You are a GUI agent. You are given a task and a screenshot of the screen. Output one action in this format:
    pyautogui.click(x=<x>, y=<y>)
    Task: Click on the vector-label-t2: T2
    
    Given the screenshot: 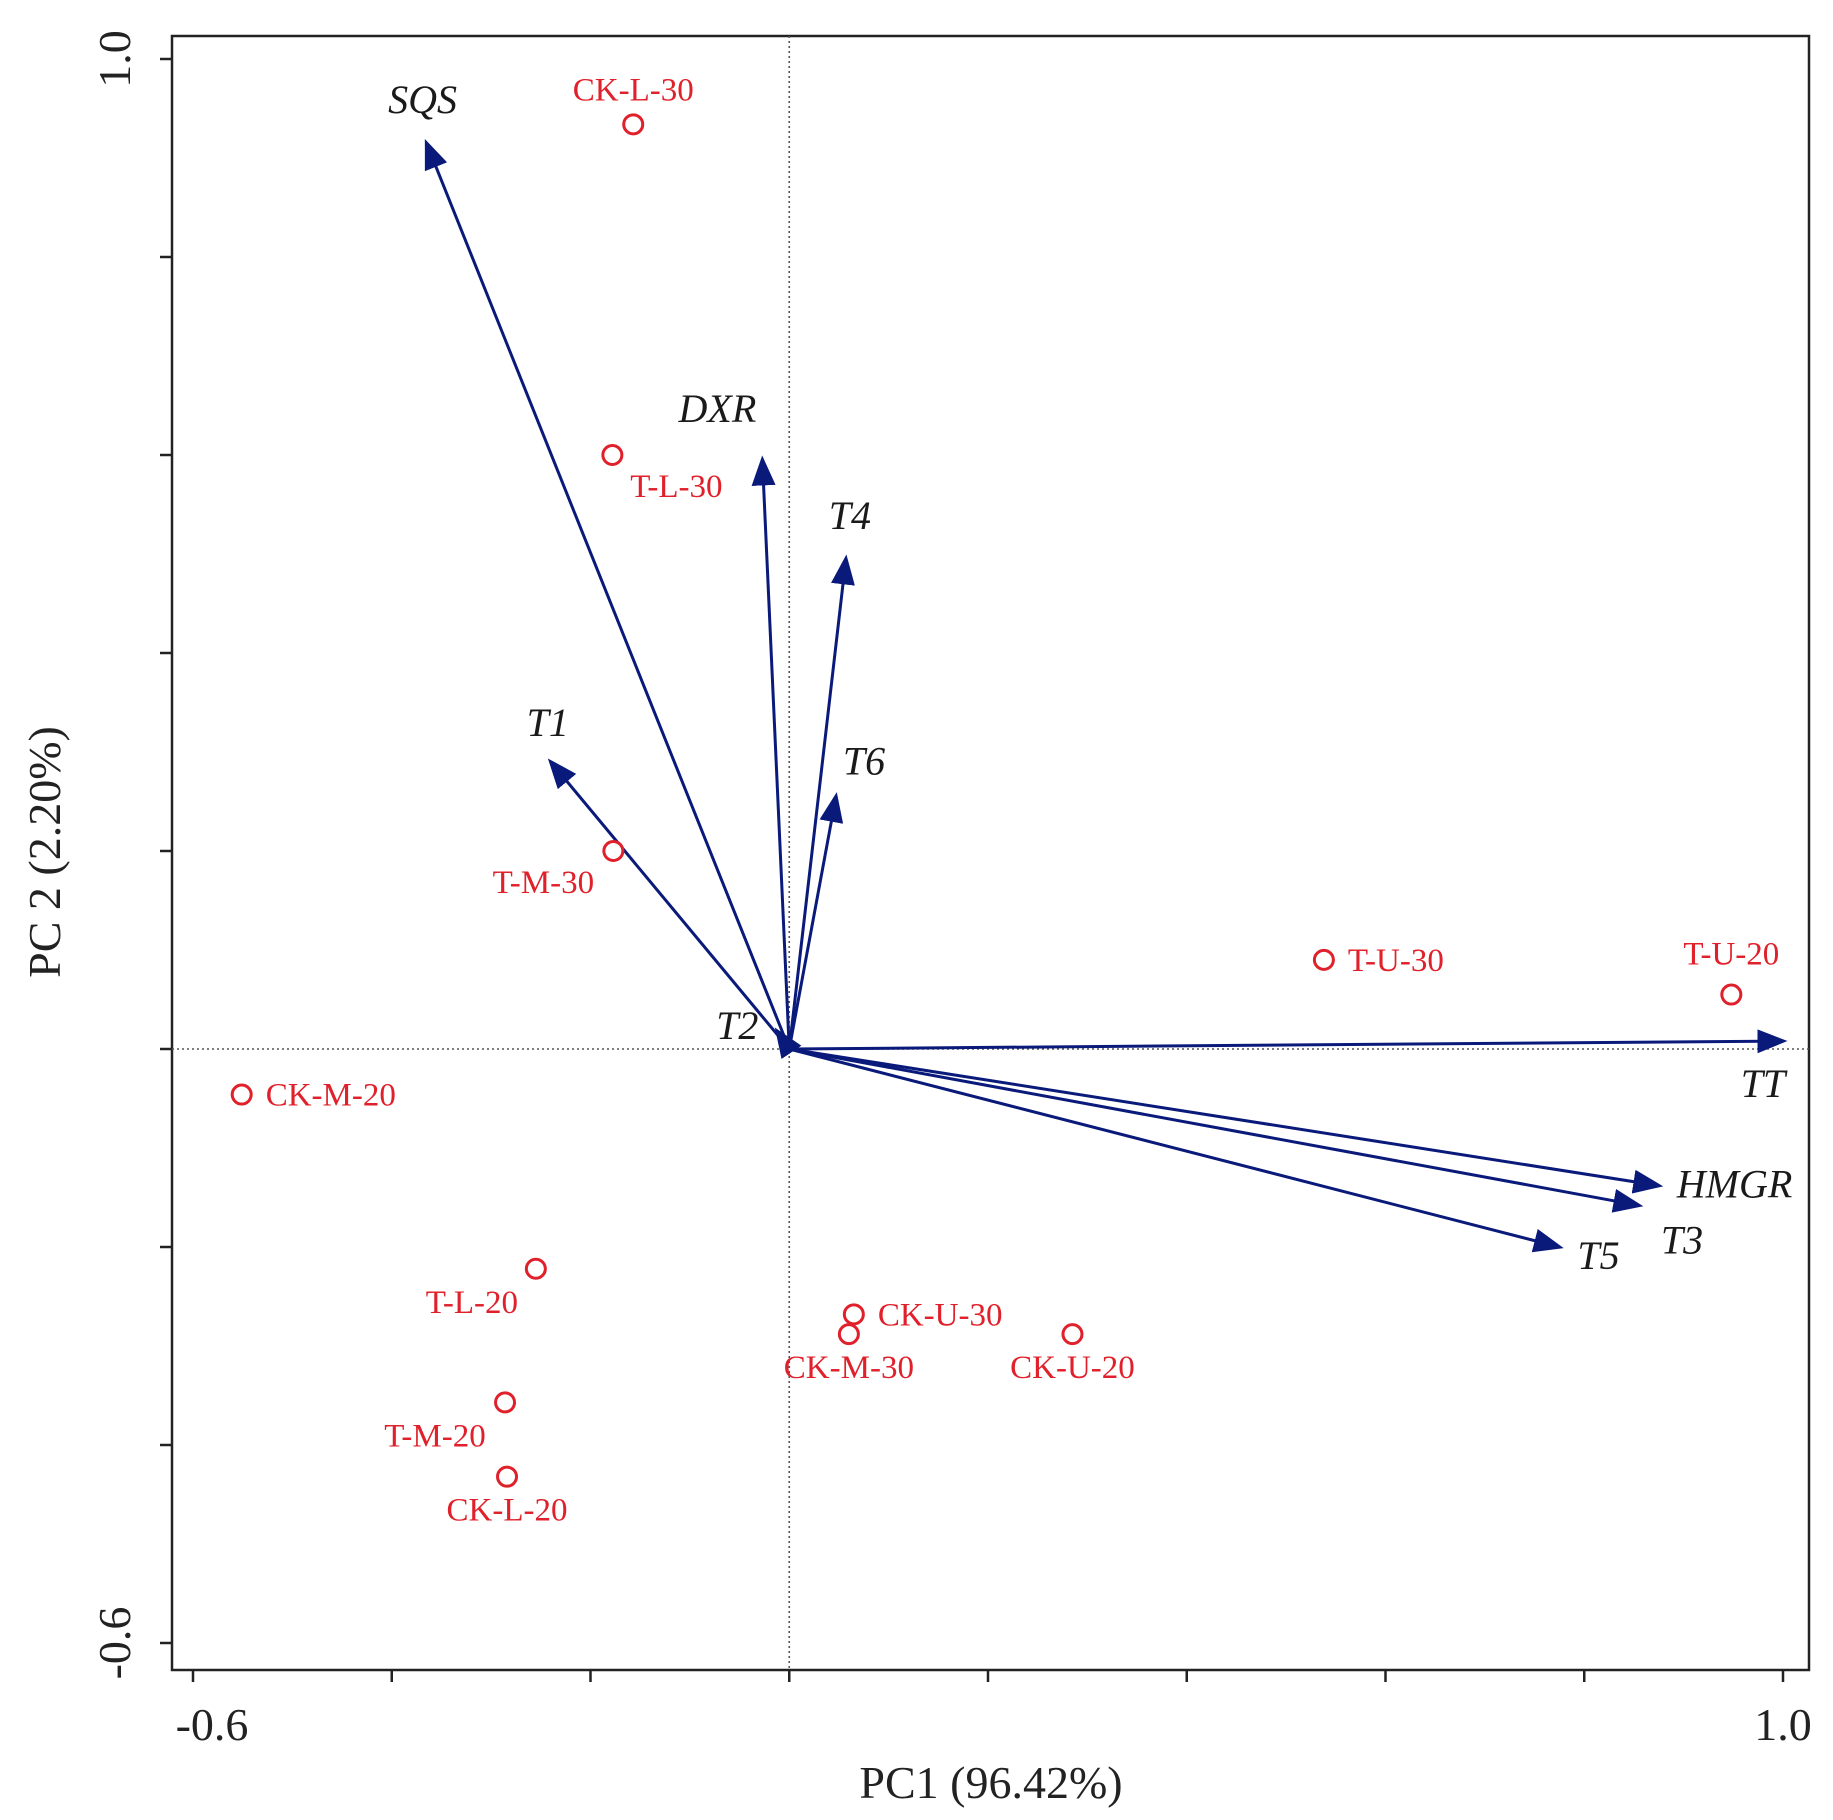 What is the action you would take?
    pyautogui.click(x=737, y=1025)
    